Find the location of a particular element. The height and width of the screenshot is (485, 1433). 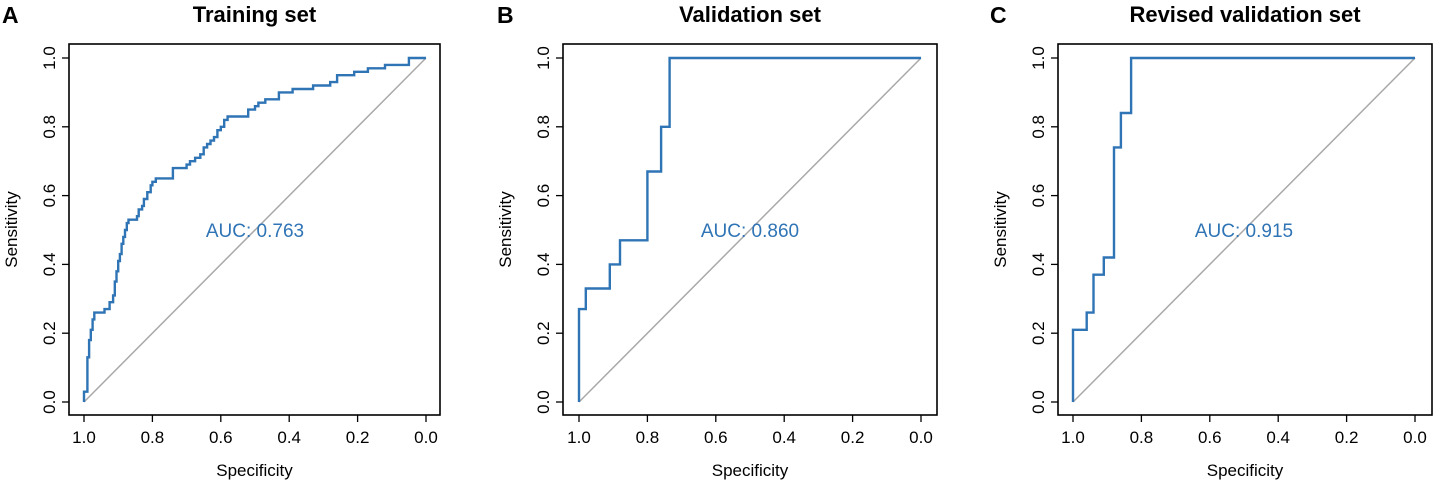

panel-title: Validation set is located at coordinates (750, 14).